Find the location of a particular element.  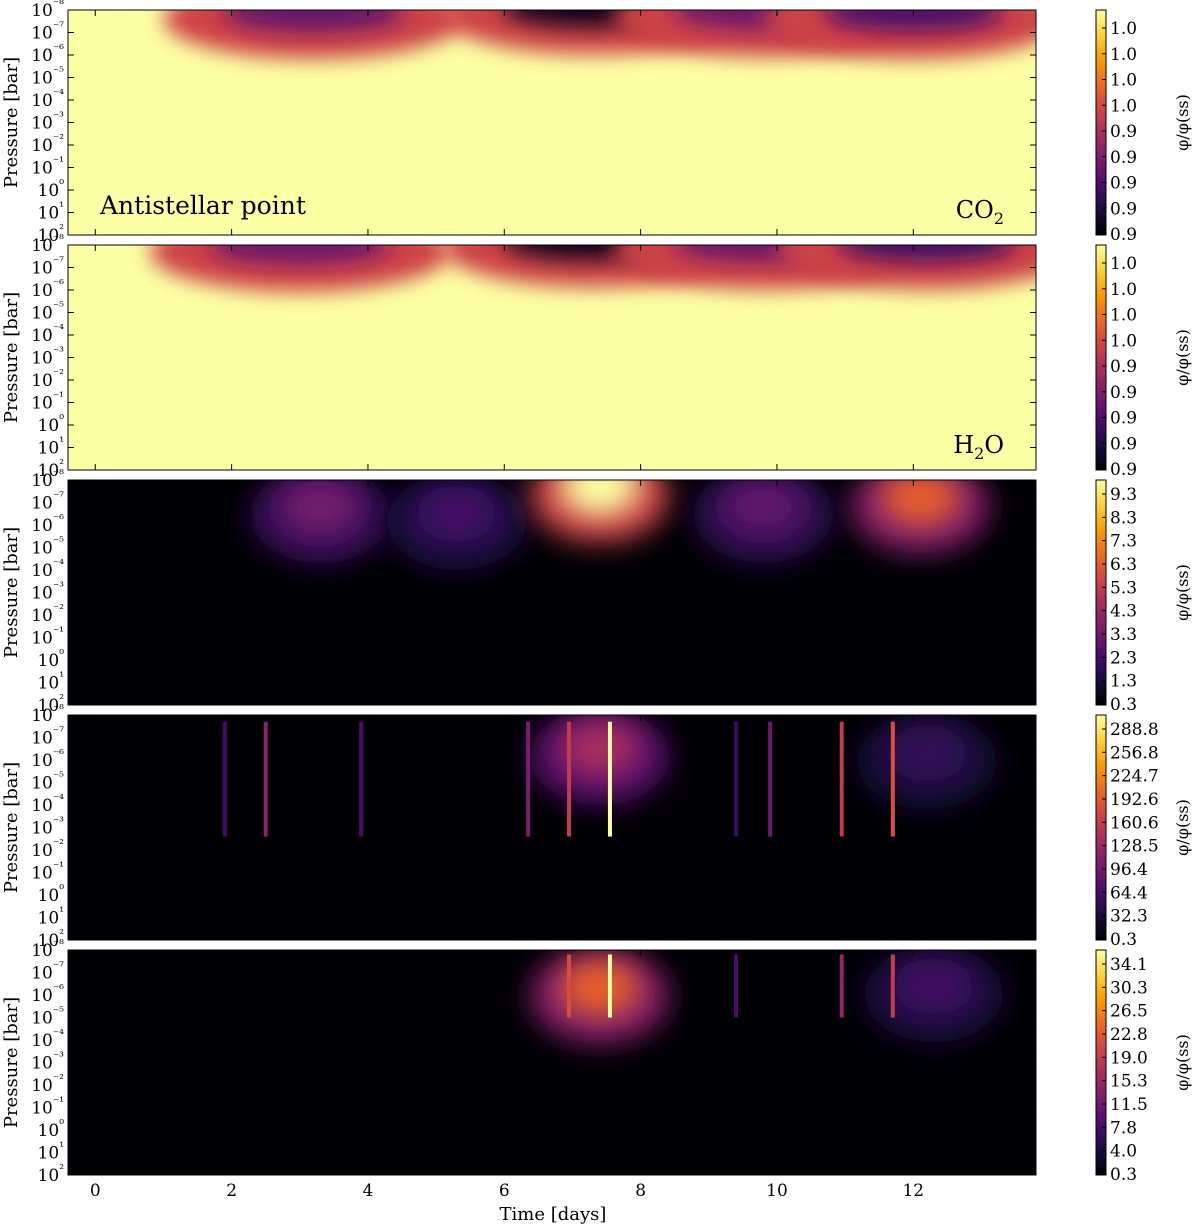

heatmap-feature is located at coordinates (299, 268).